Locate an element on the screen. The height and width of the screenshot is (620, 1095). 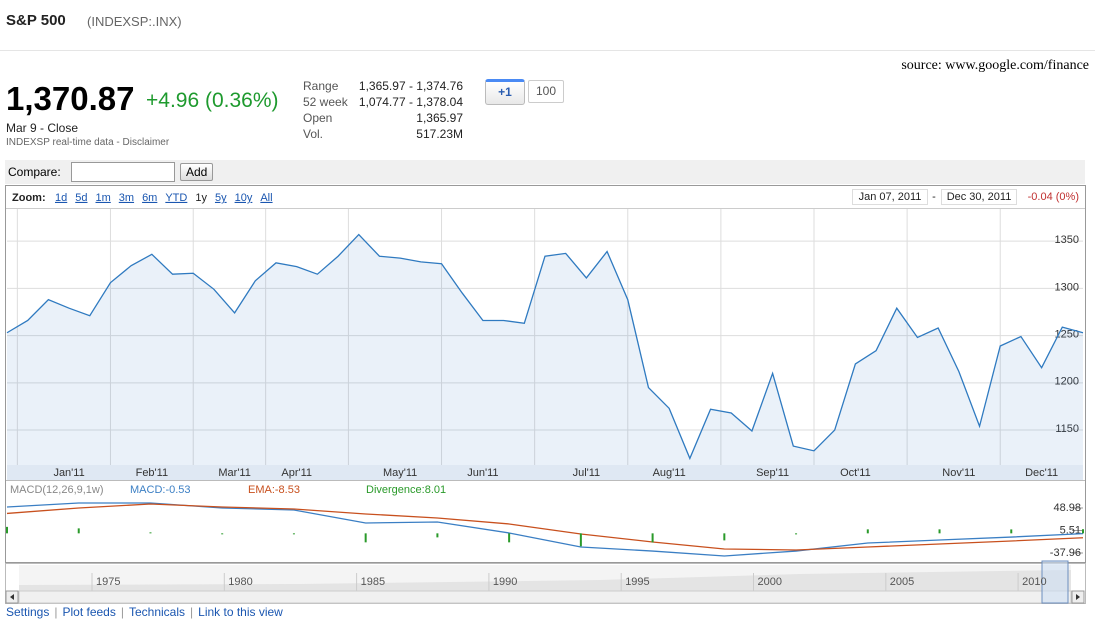
legend-entry: MACD:-0.53 is located at coordinates (160, 490).